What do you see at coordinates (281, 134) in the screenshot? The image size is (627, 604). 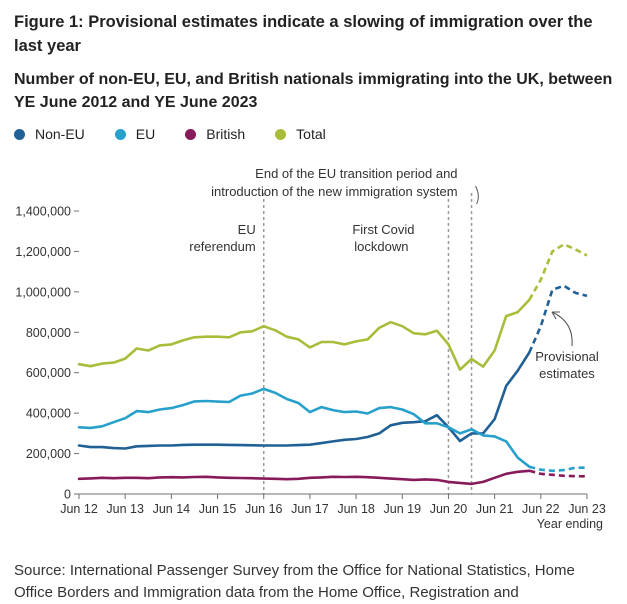 I see `legend-swatch-total` at bounding box center [281, 134].